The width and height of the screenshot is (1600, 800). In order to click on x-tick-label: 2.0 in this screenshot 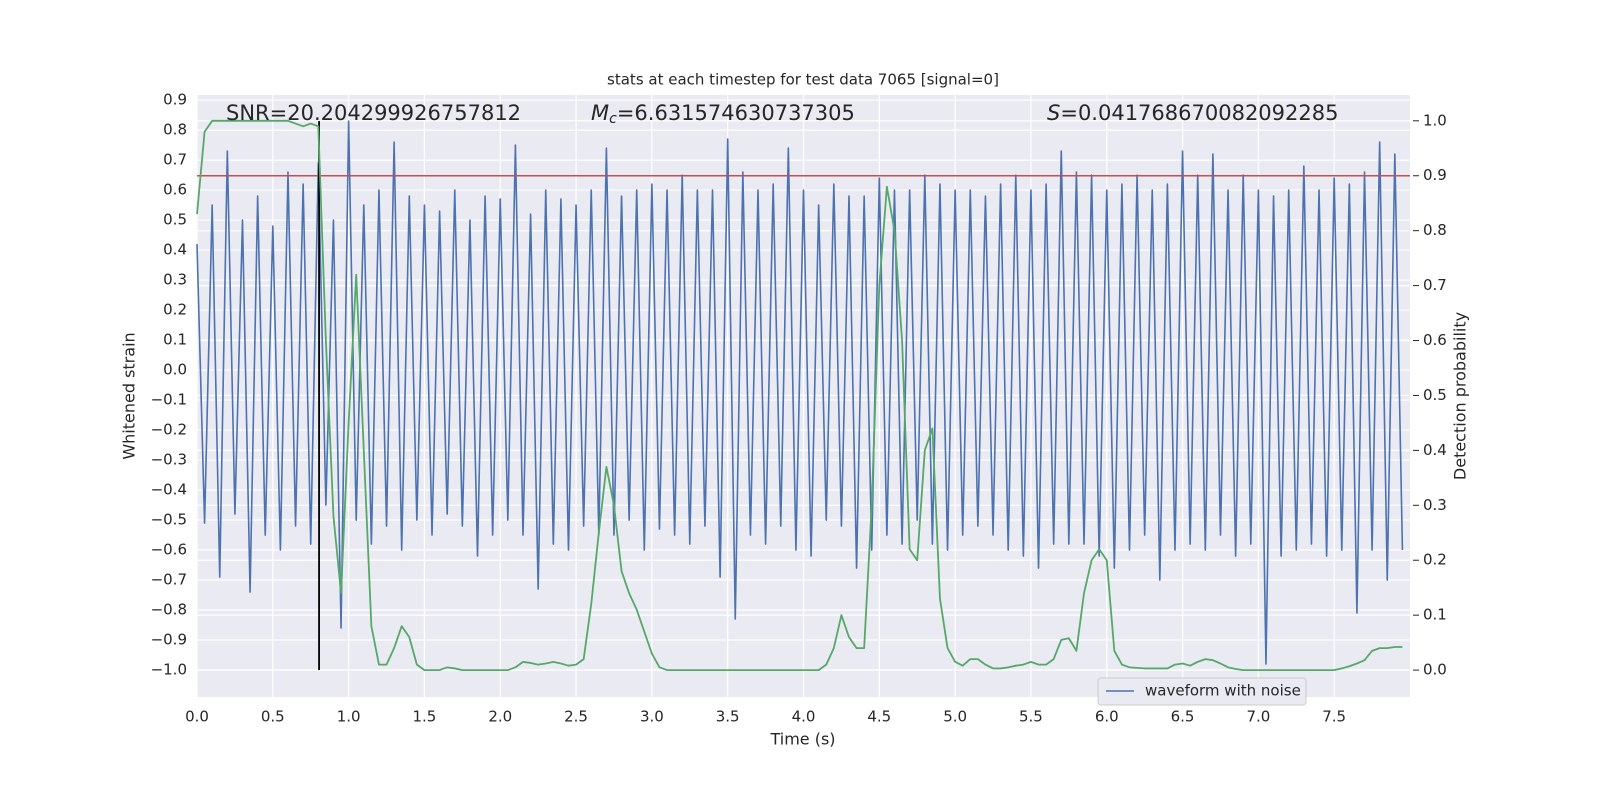, I will do `click(500, 717)`.